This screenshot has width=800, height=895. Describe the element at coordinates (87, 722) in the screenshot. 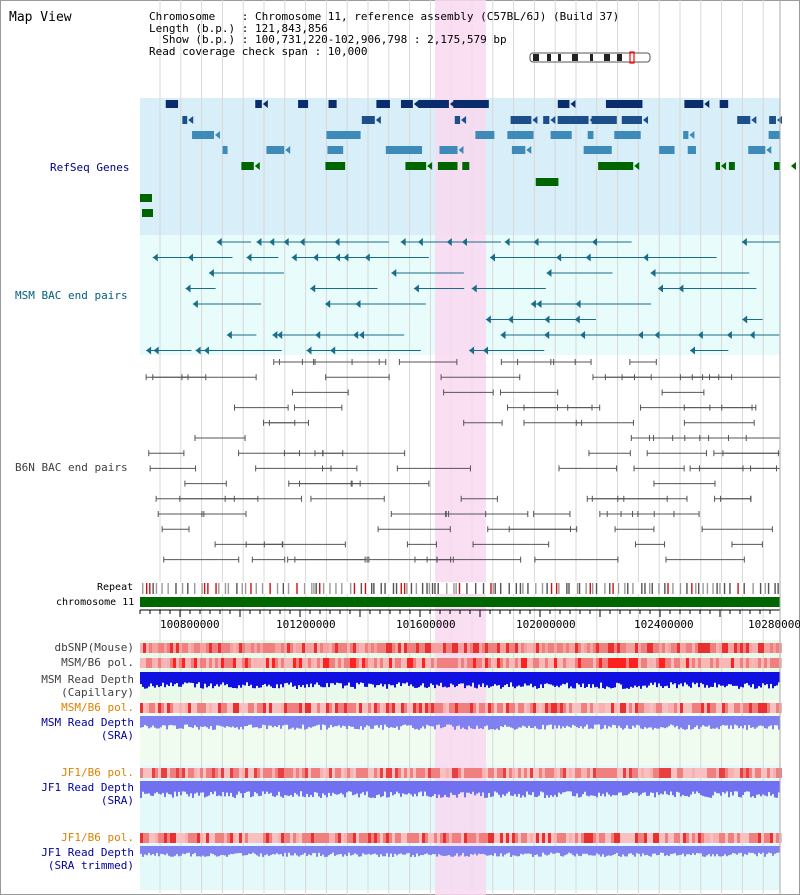

I see `track-label-msm-depth-sra: MSM Read Depth` at that location.